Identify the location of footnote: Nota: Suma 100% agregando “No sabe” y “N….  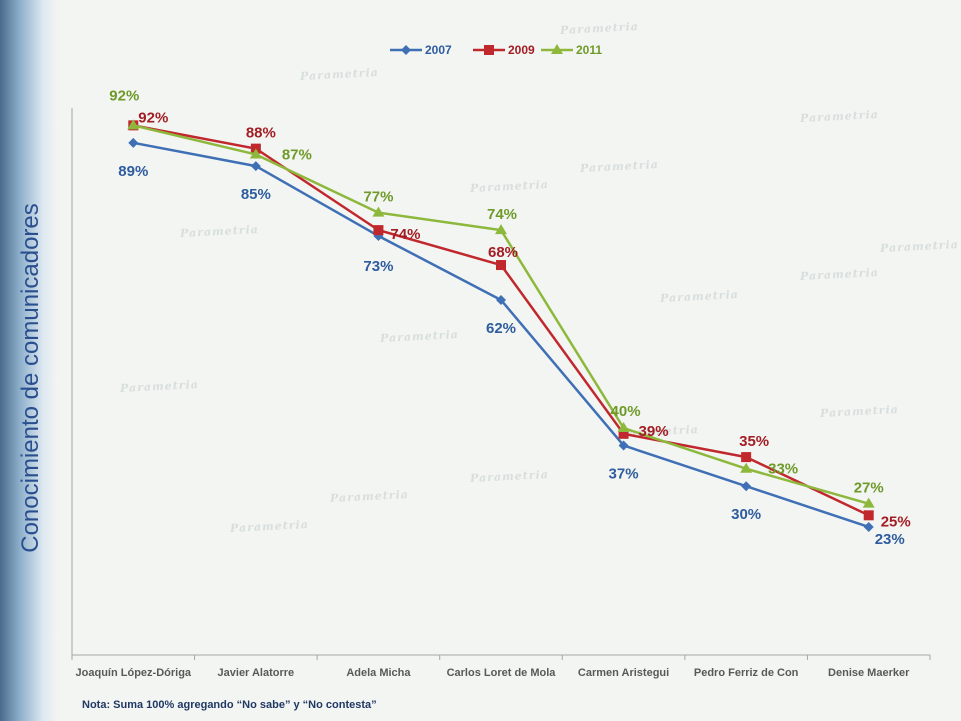
(229, 705).